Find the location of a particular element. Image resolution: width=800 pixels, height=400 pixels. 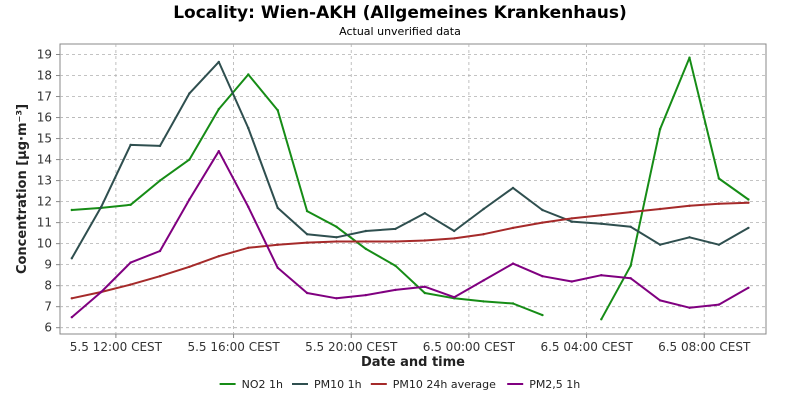

x-tick-label: 6.5 04:00 CEST is located at coordinates (586, 347).